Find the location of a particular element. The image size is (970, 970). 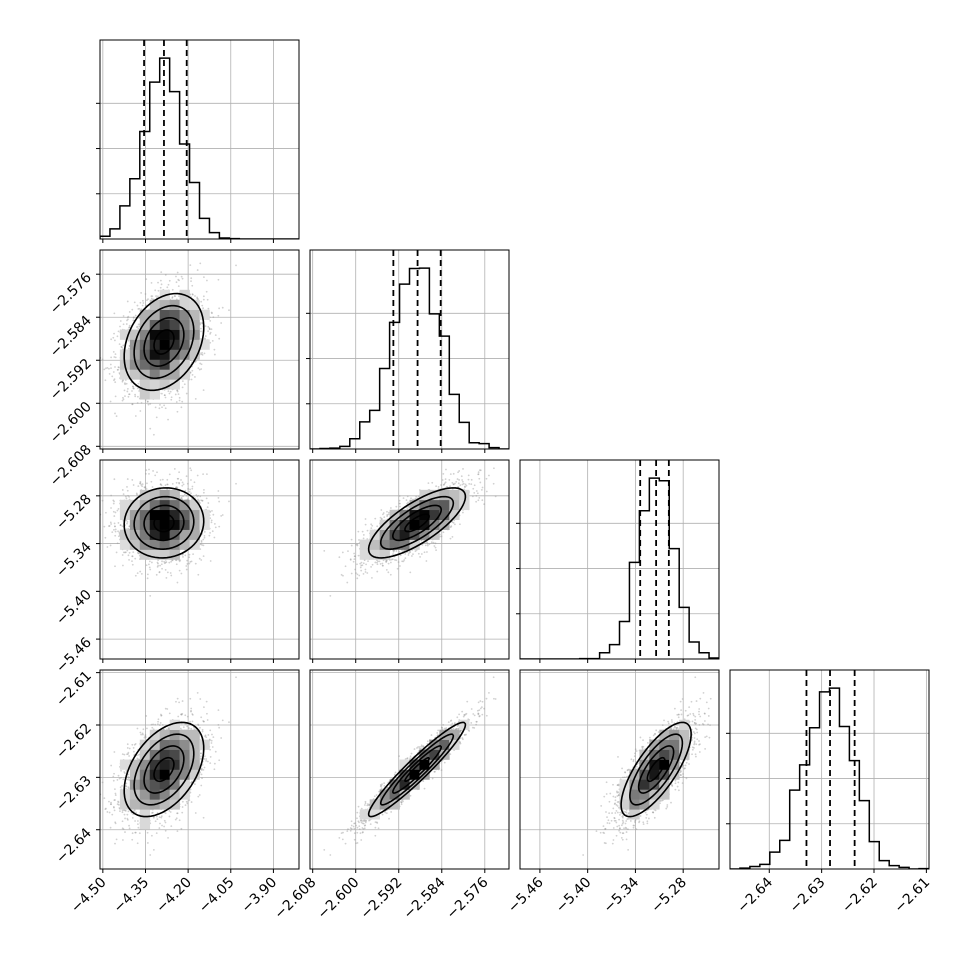

contour-line is located at coordinates (164, 342).